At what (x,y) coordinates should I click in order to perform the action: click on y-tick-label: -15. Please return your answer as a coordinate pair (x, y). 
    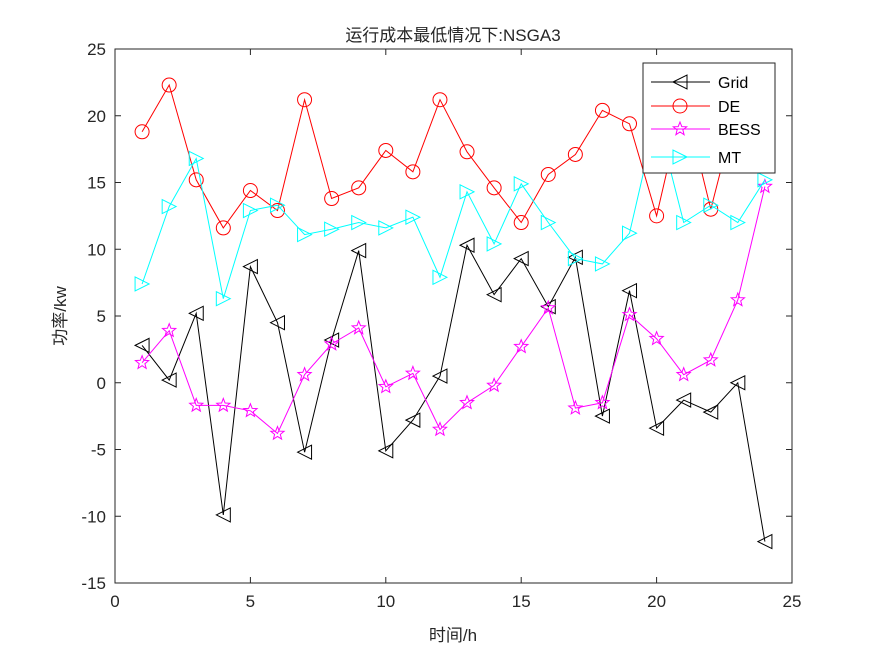
    Looking at the image, I should click on (93, 583).